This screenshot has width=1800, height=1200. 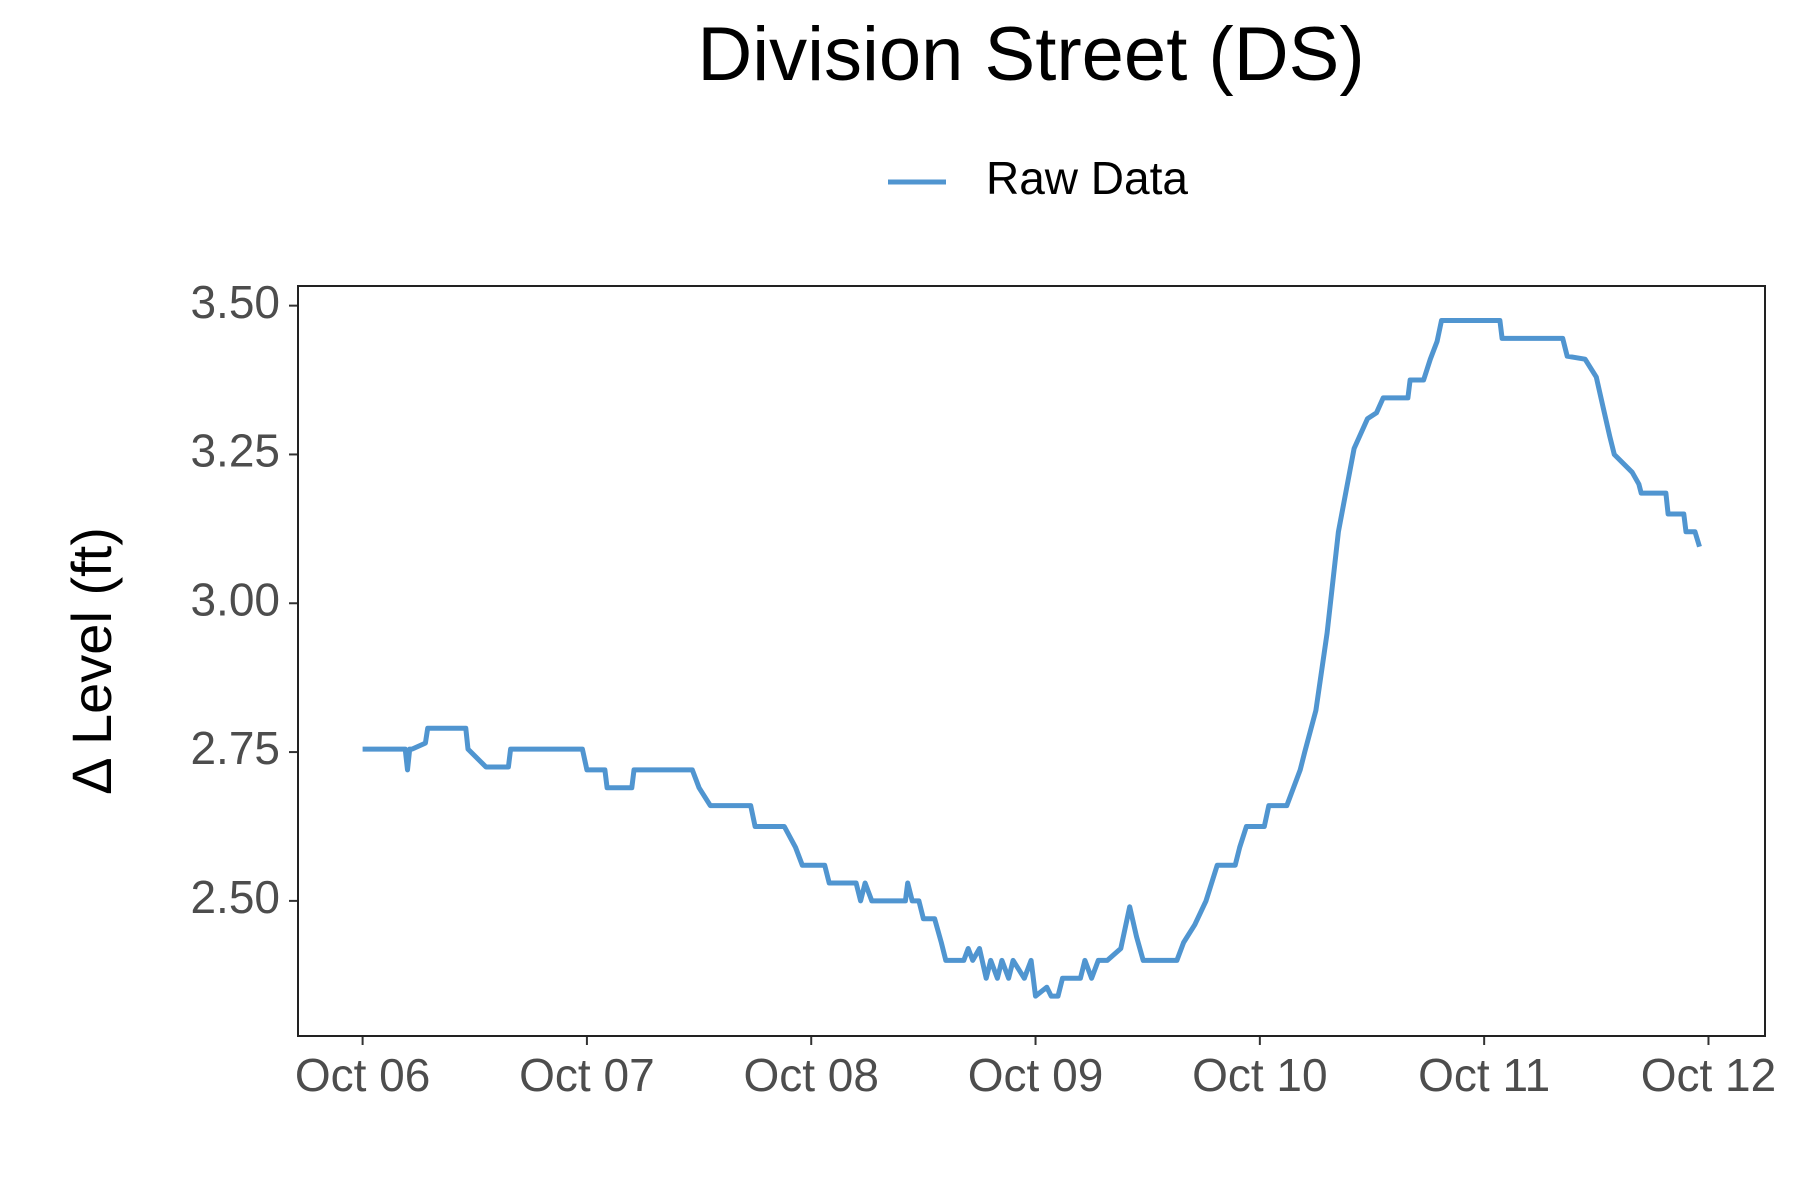 What do you see at coordinates (811, 1075) in the screenshot?
I see `x-tick-label: Oct 08` at bounding box center [811, 1075].